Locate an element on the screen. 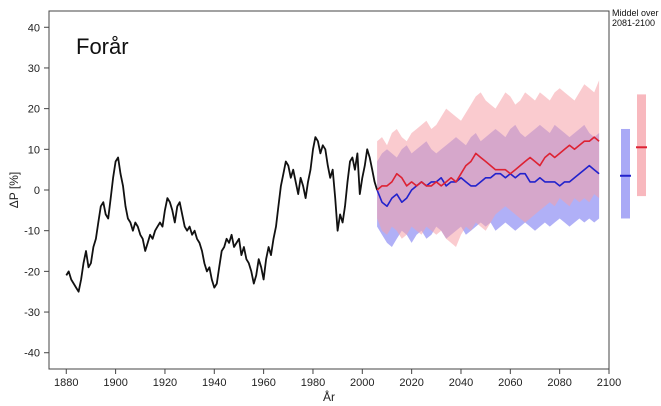  x-tick-label: 2020 is located at coordinates (411, 383).